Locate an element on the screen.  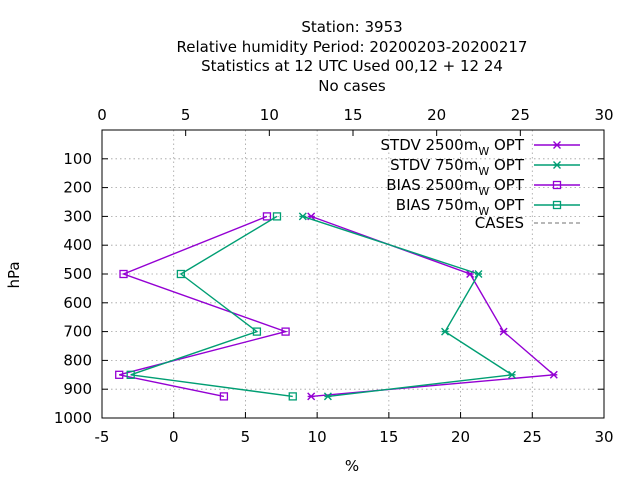
legend-name: STDV 2500m is located at coordinates (430, 145).